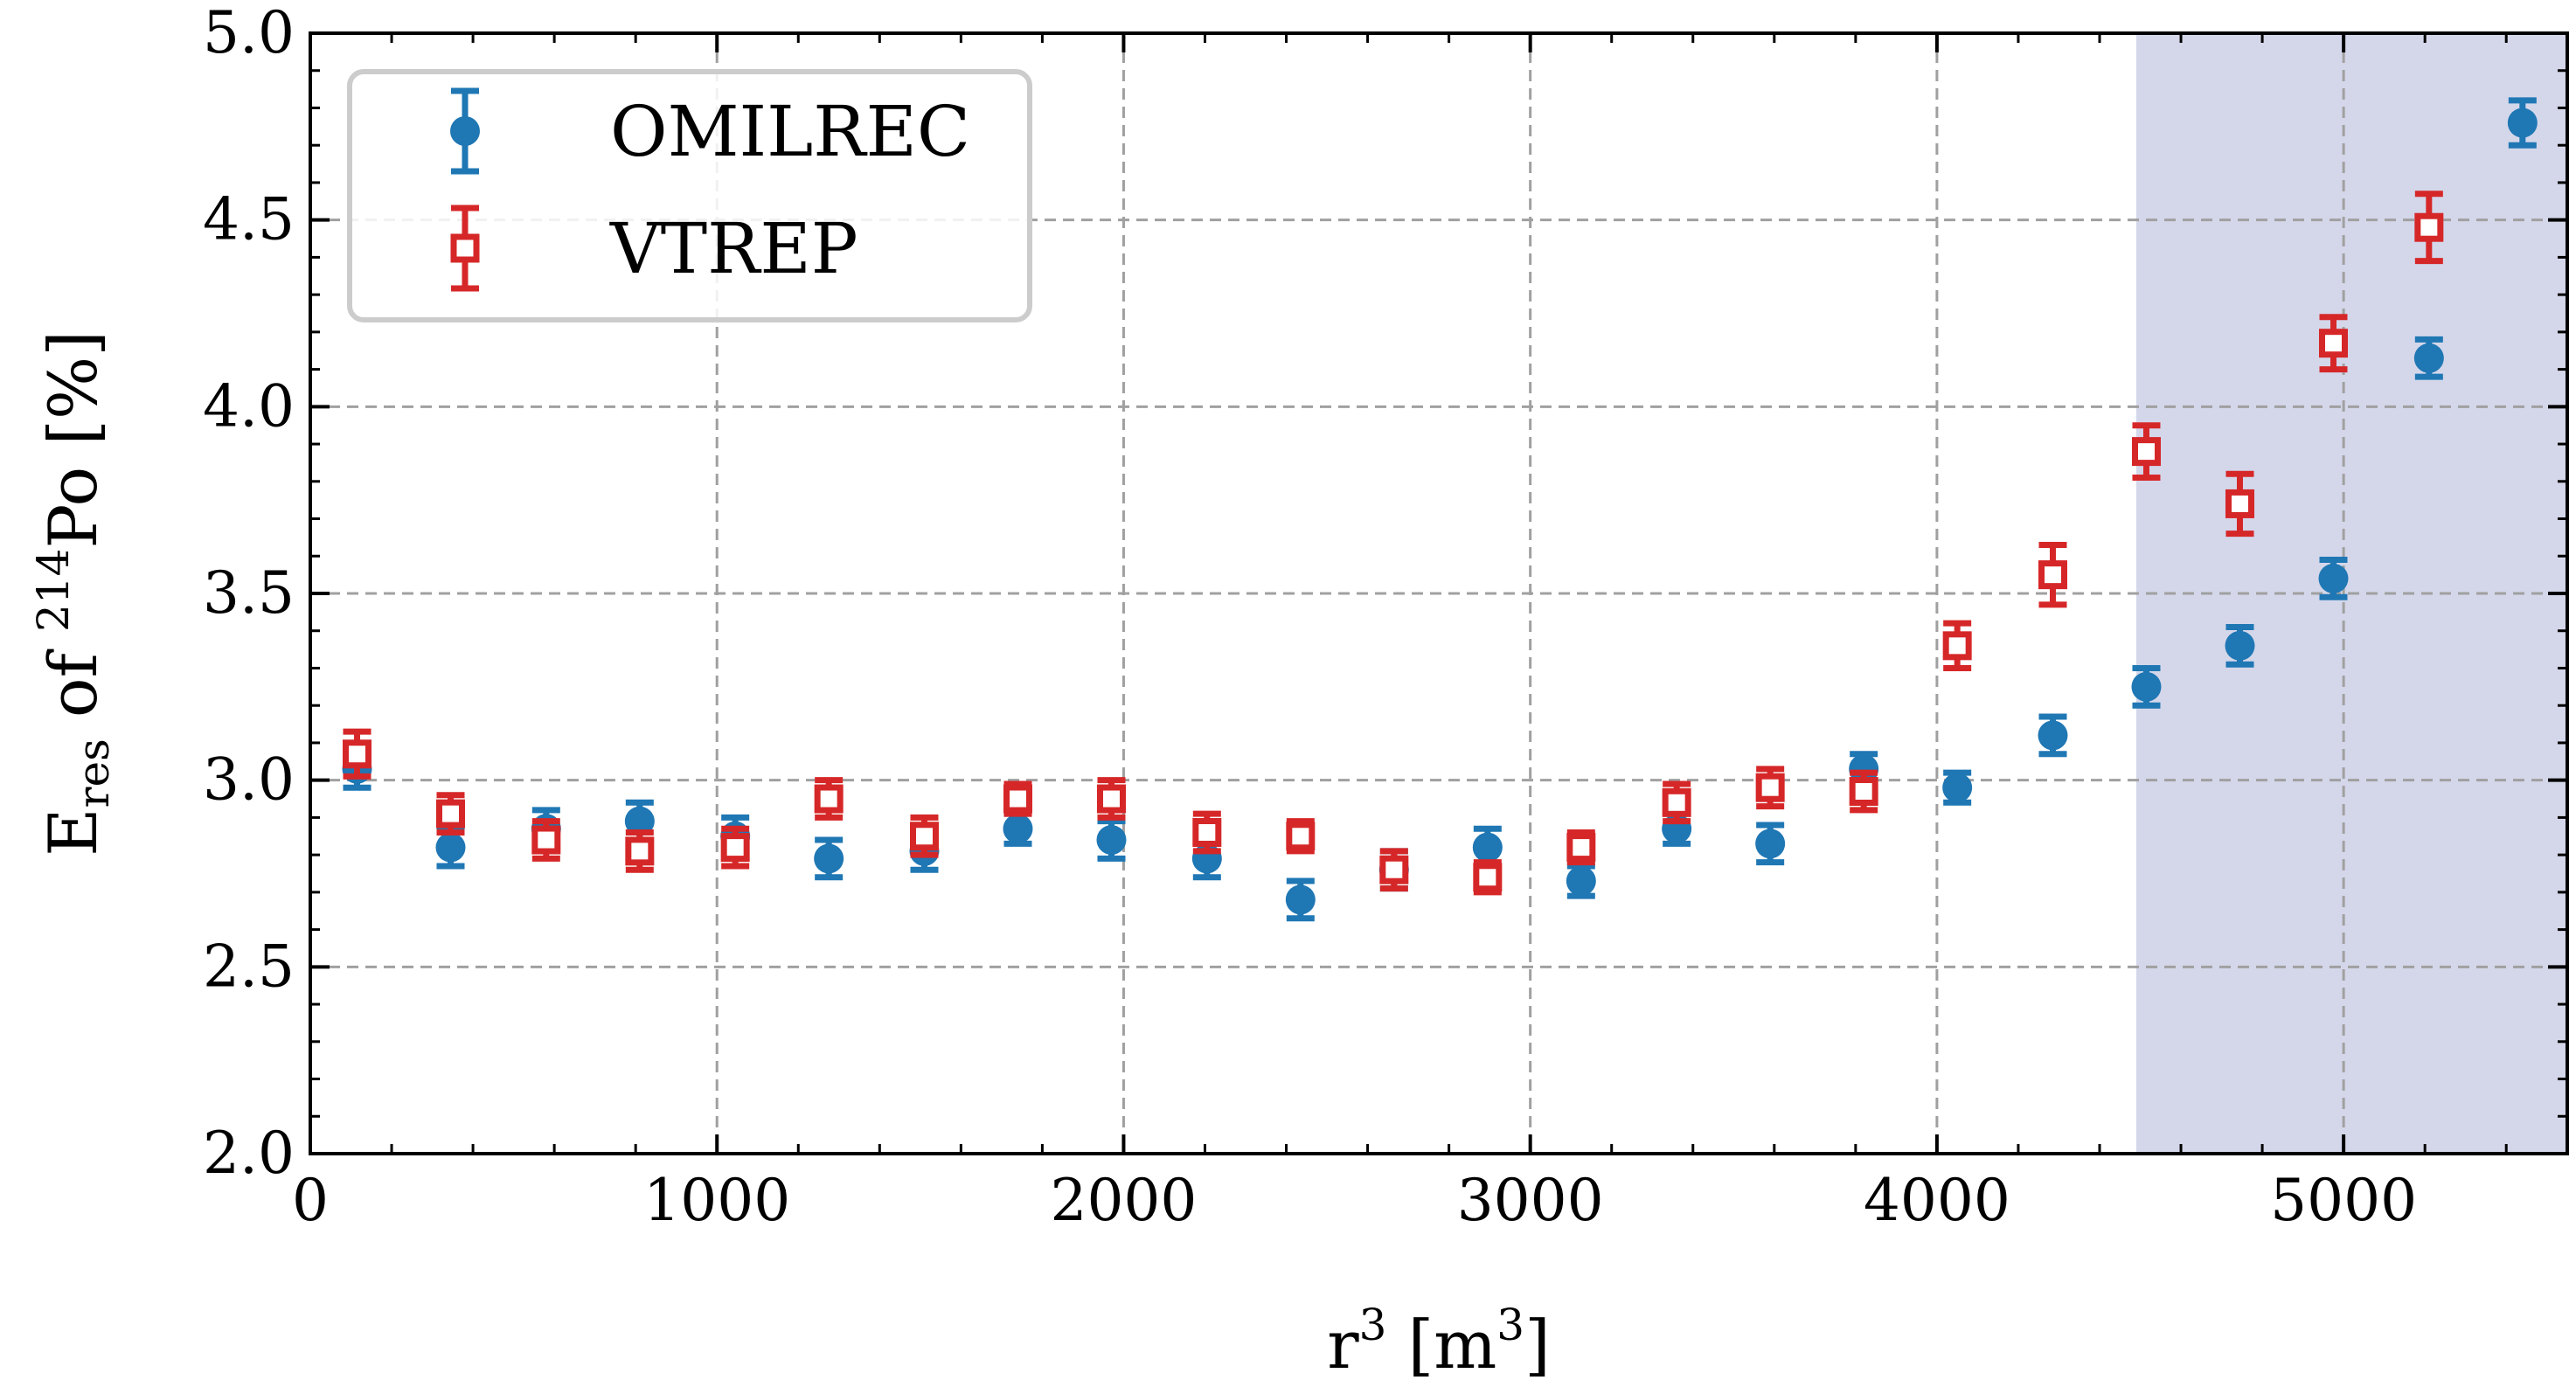 The width and height of the screenshot is (2576, 1387). Describe the element at coordinates (1510, 1325) in the screenshot. I see `x-label-unit-sup: 3` at that location.